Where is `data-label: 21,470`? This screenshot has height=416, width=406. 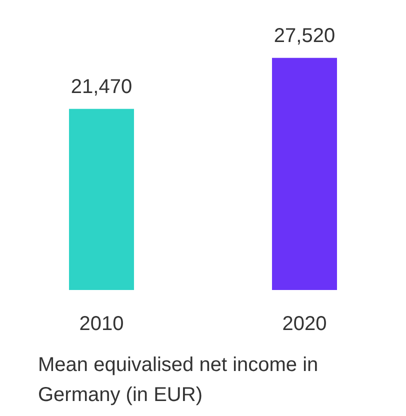
data-label: 21,470 is located at coordinates (101, 87).